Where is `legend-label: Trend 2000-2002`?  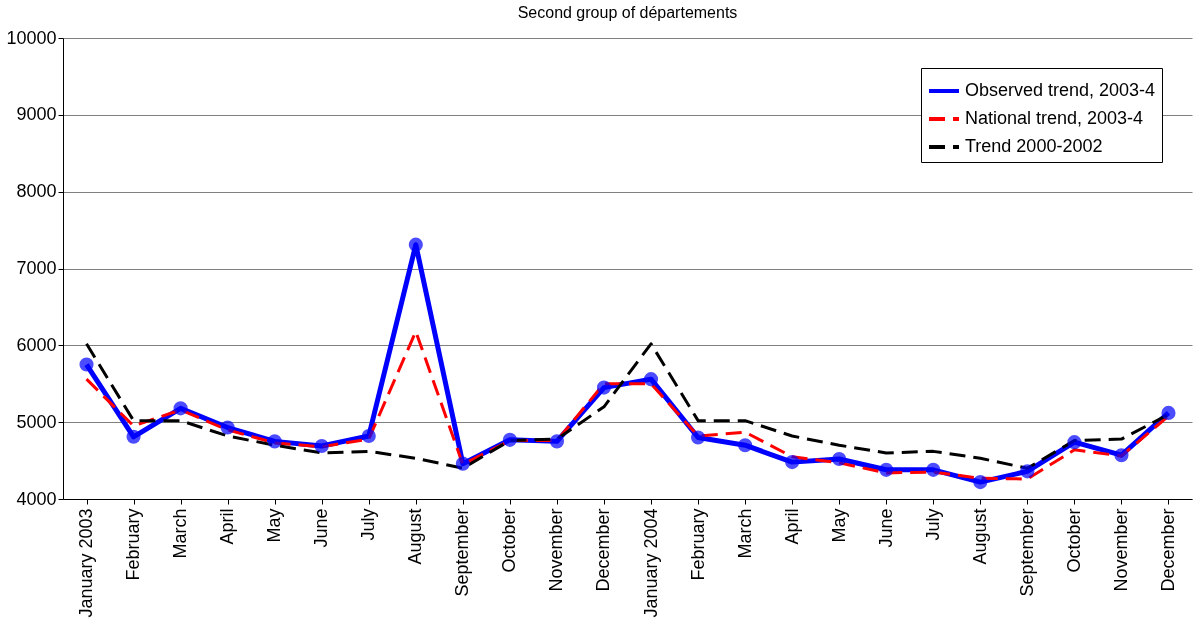
legend-label: Trend 2000-2002 is located at coordinates (1034, 146).